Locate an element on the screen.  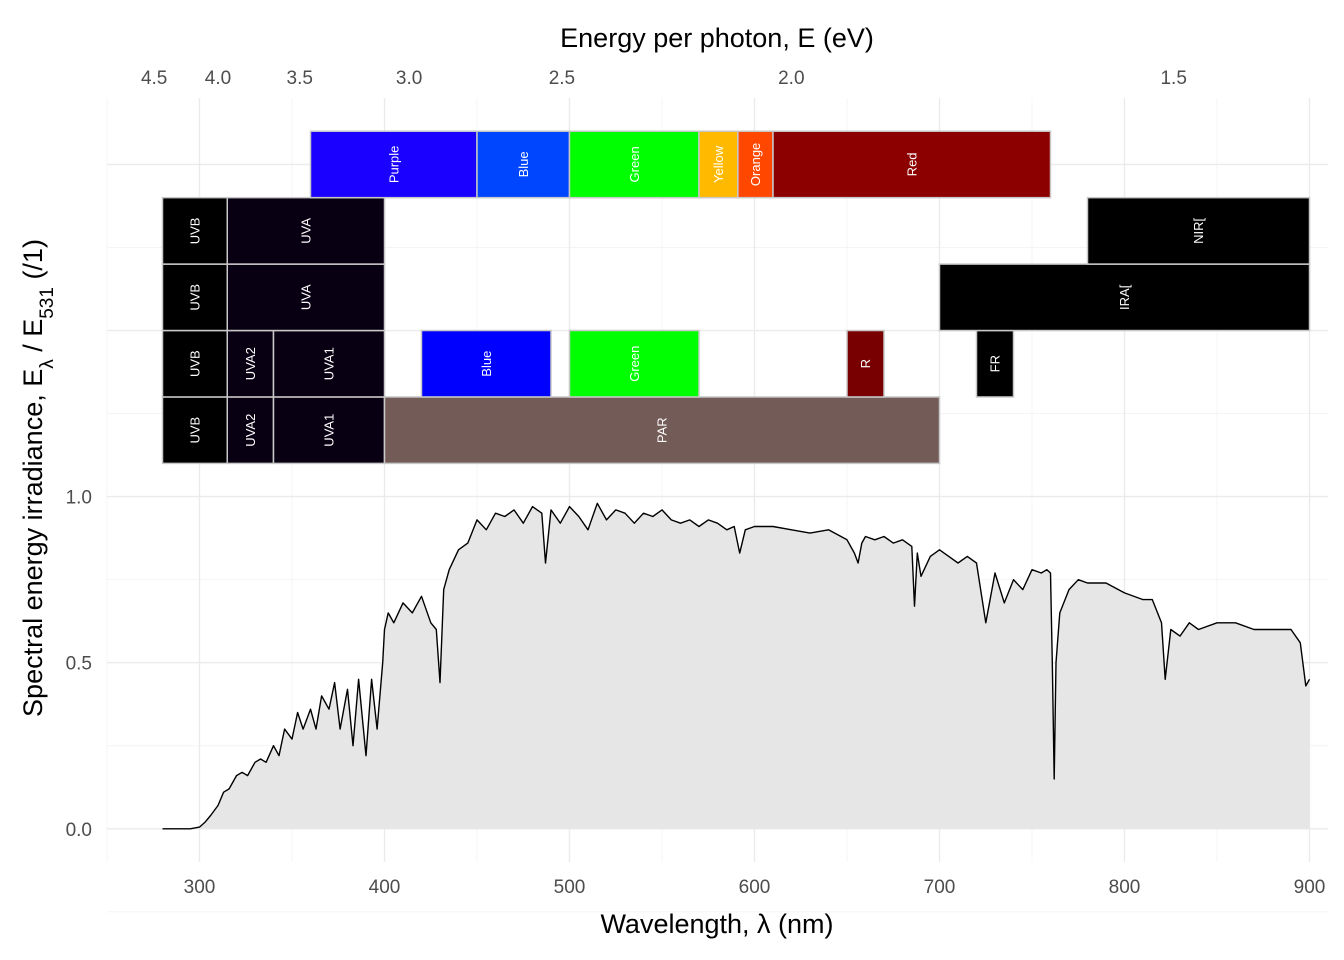
x-tick-label: 800 is located at coordinates (1125, 887).